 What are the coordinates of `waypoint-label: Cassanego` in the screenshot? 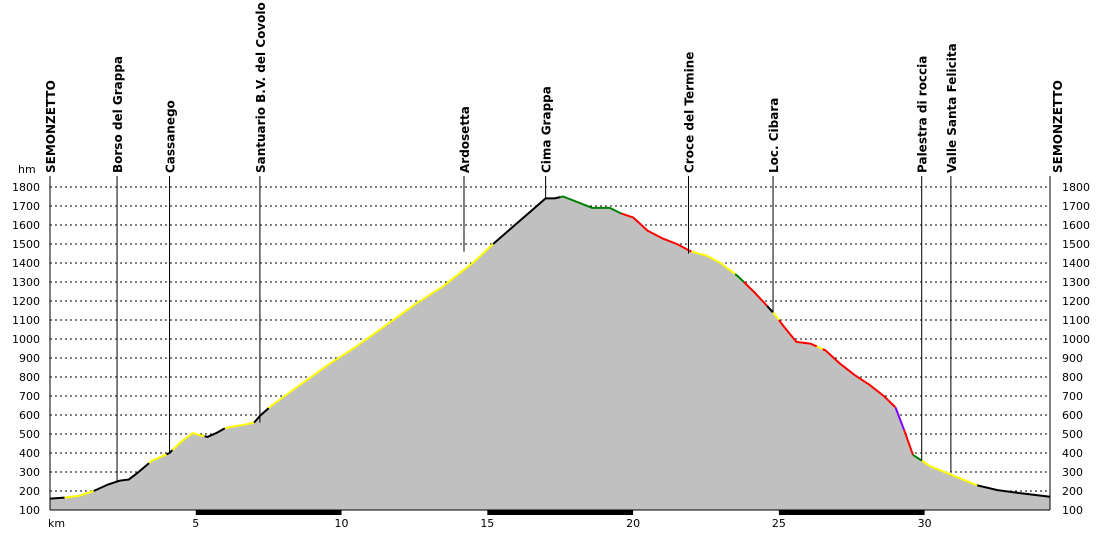 It's located at (171, 136).